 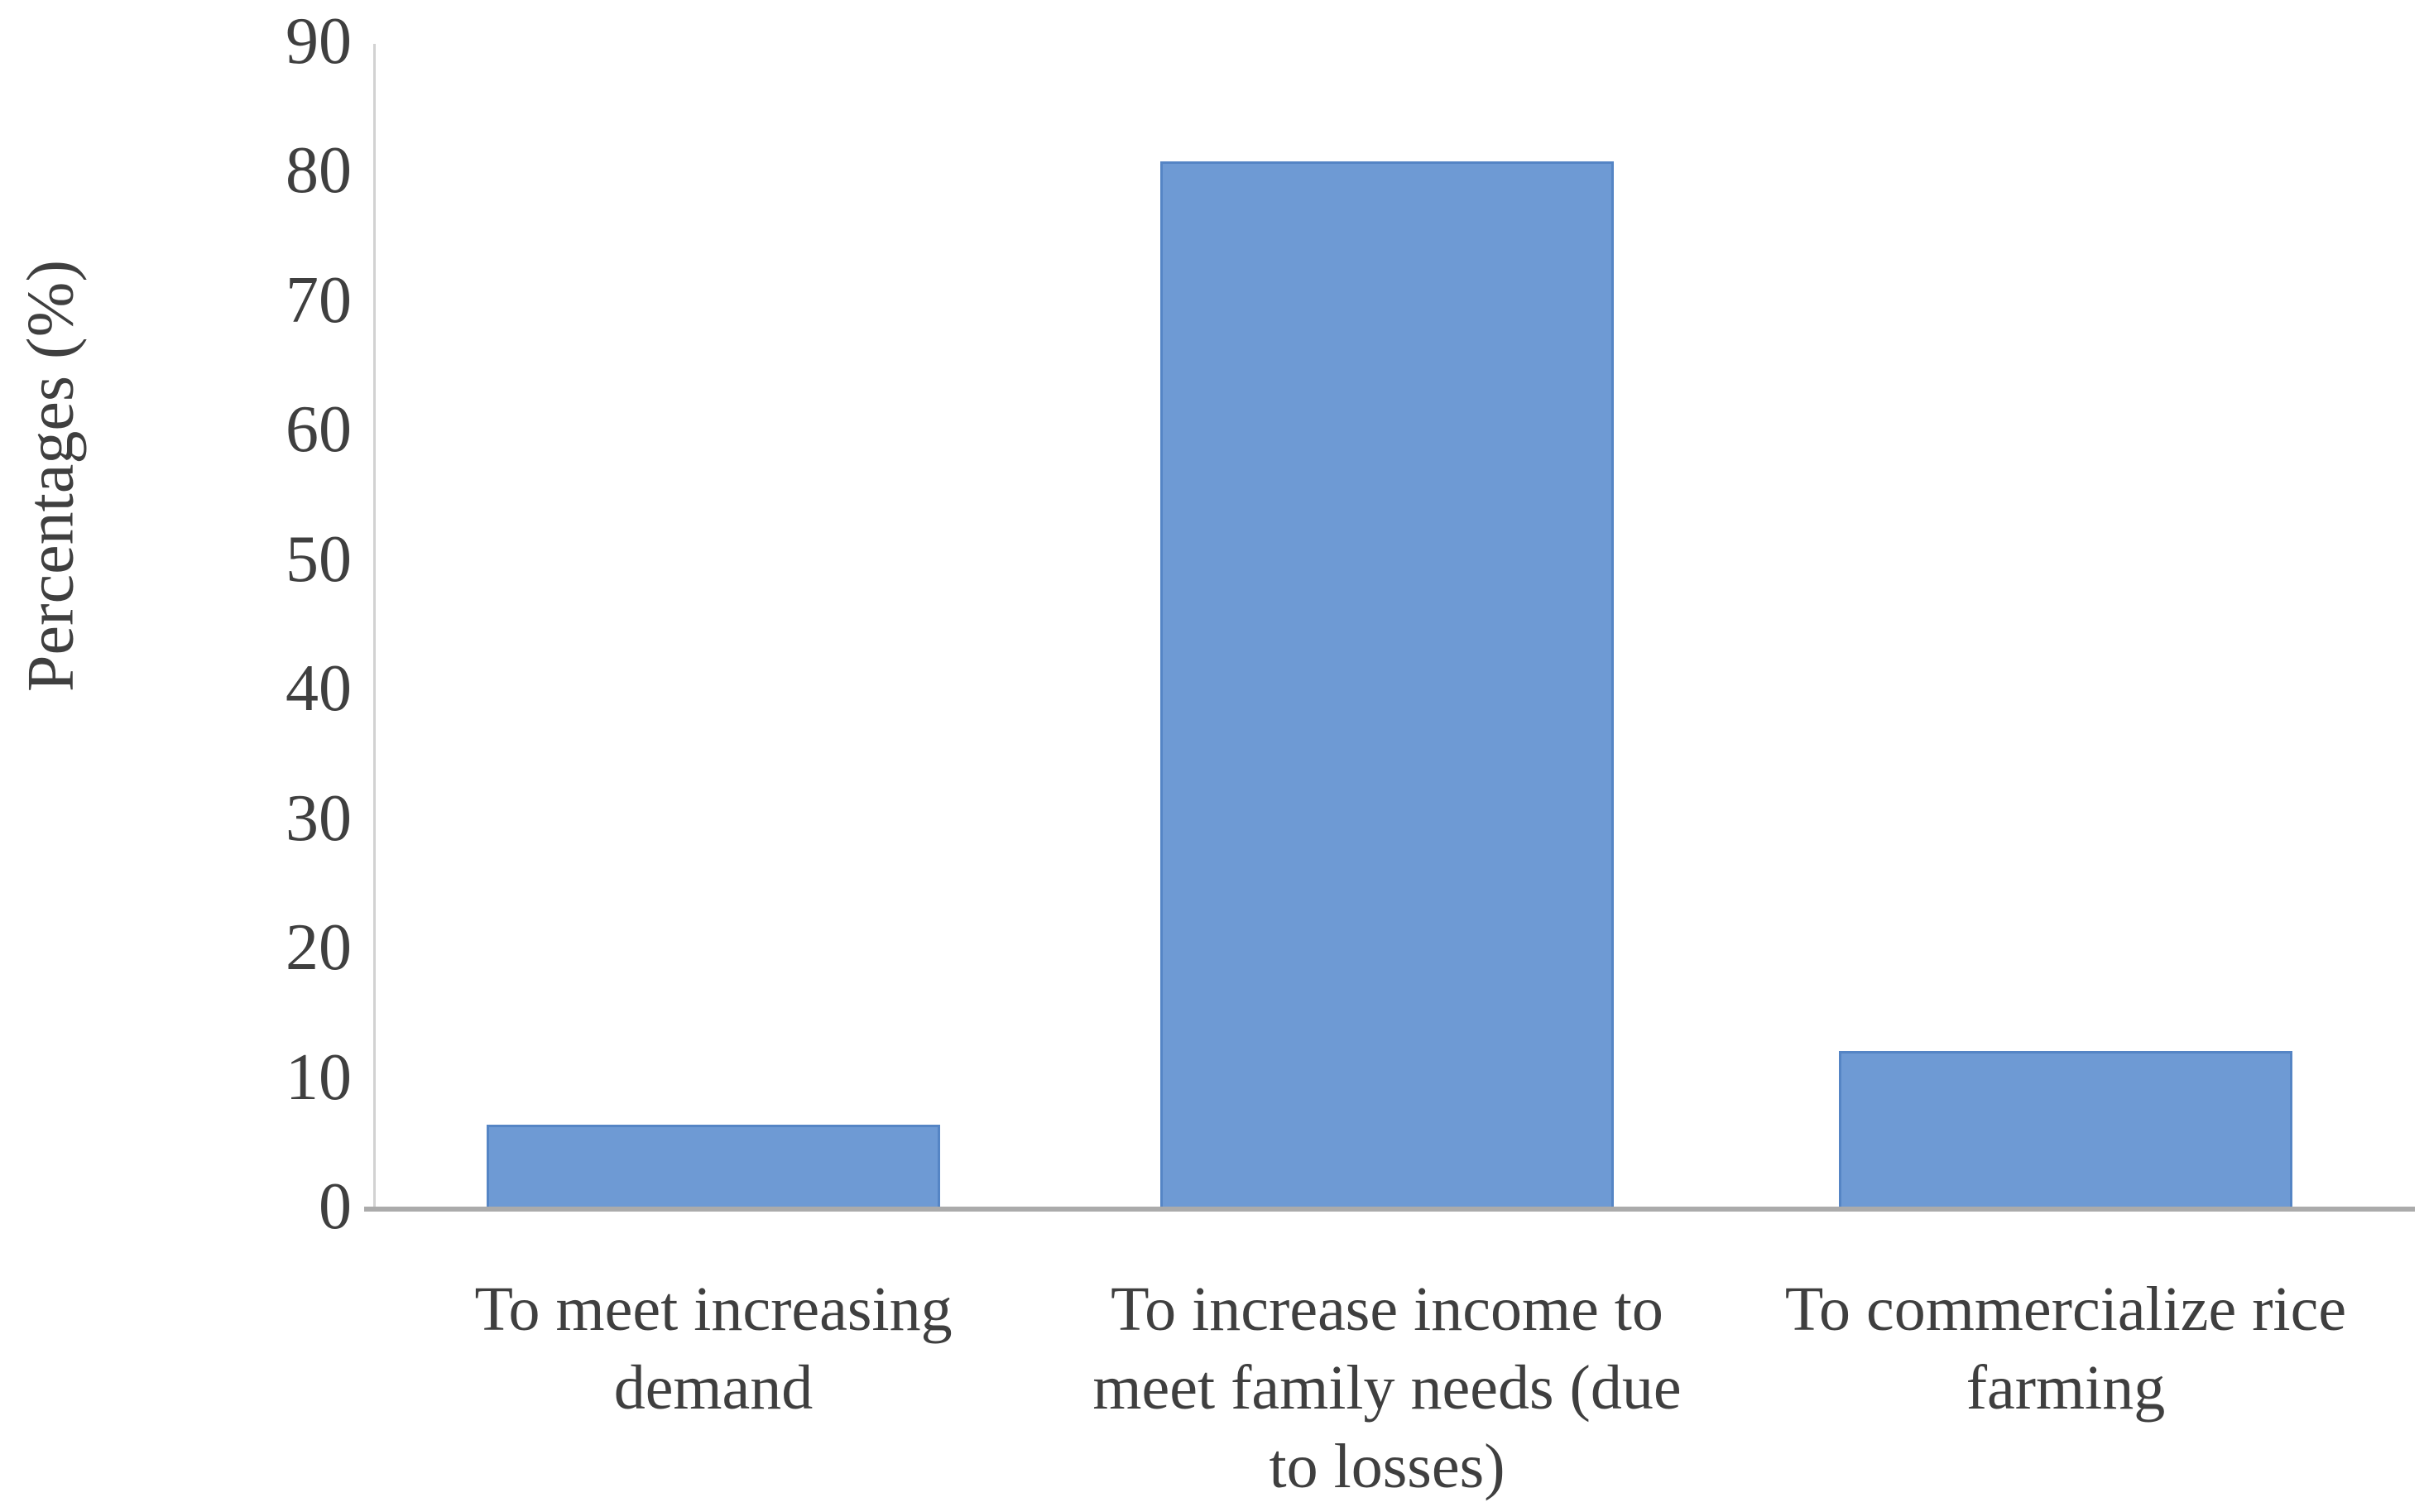 I want to click on y-tick-label: 30, so click(x=319, y=818).